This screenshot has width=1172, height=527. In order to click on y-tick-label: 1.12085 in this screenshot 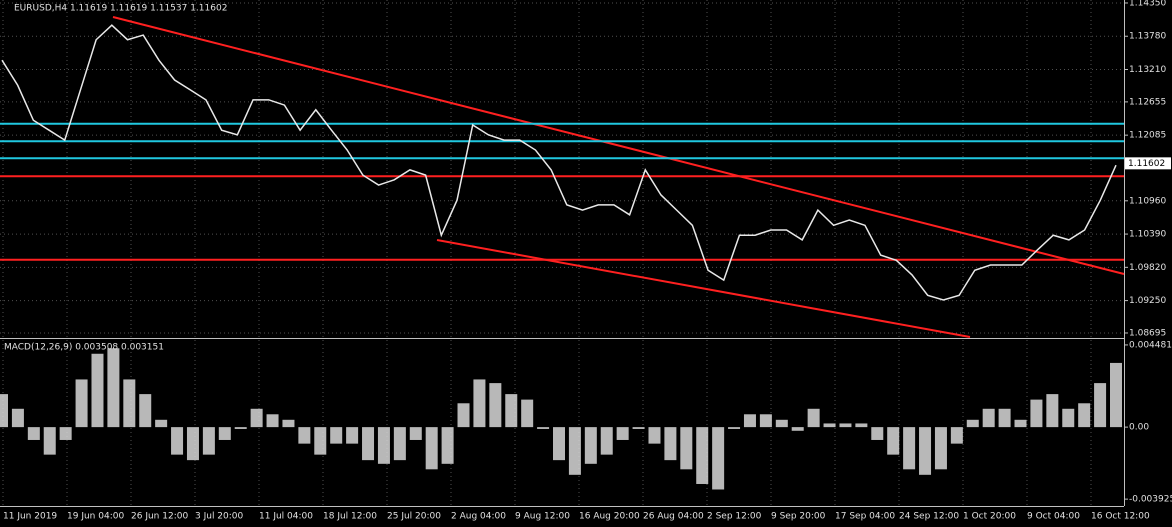, I will do `click(1147, 136)`.